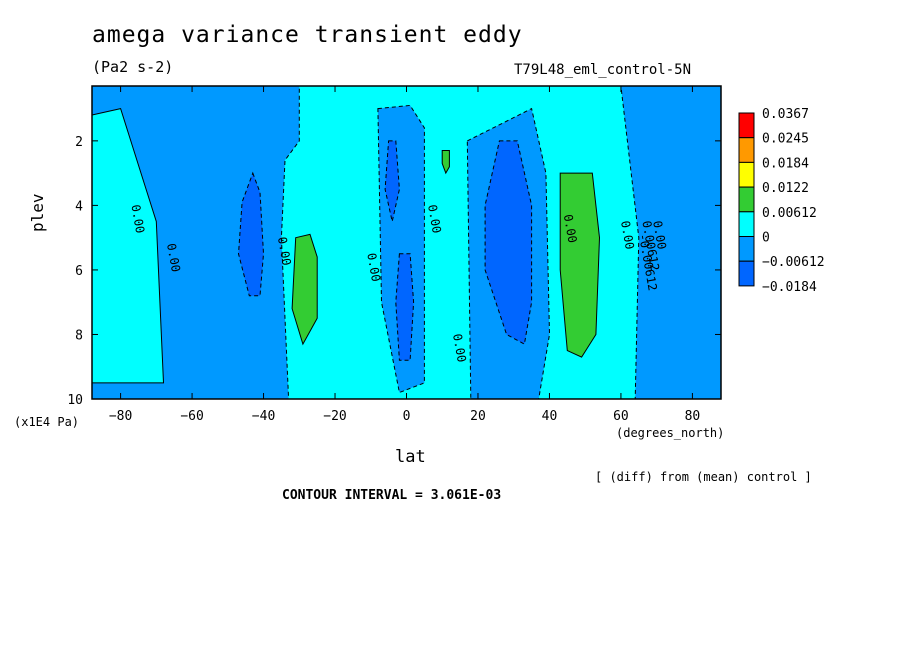 Image resolution: width=904 pixels, height=654 pixels. What do you see at coordinates (789, 213) in the screenshot?
I see `legend-label: 0.00612` at bounding box center [789, 213].